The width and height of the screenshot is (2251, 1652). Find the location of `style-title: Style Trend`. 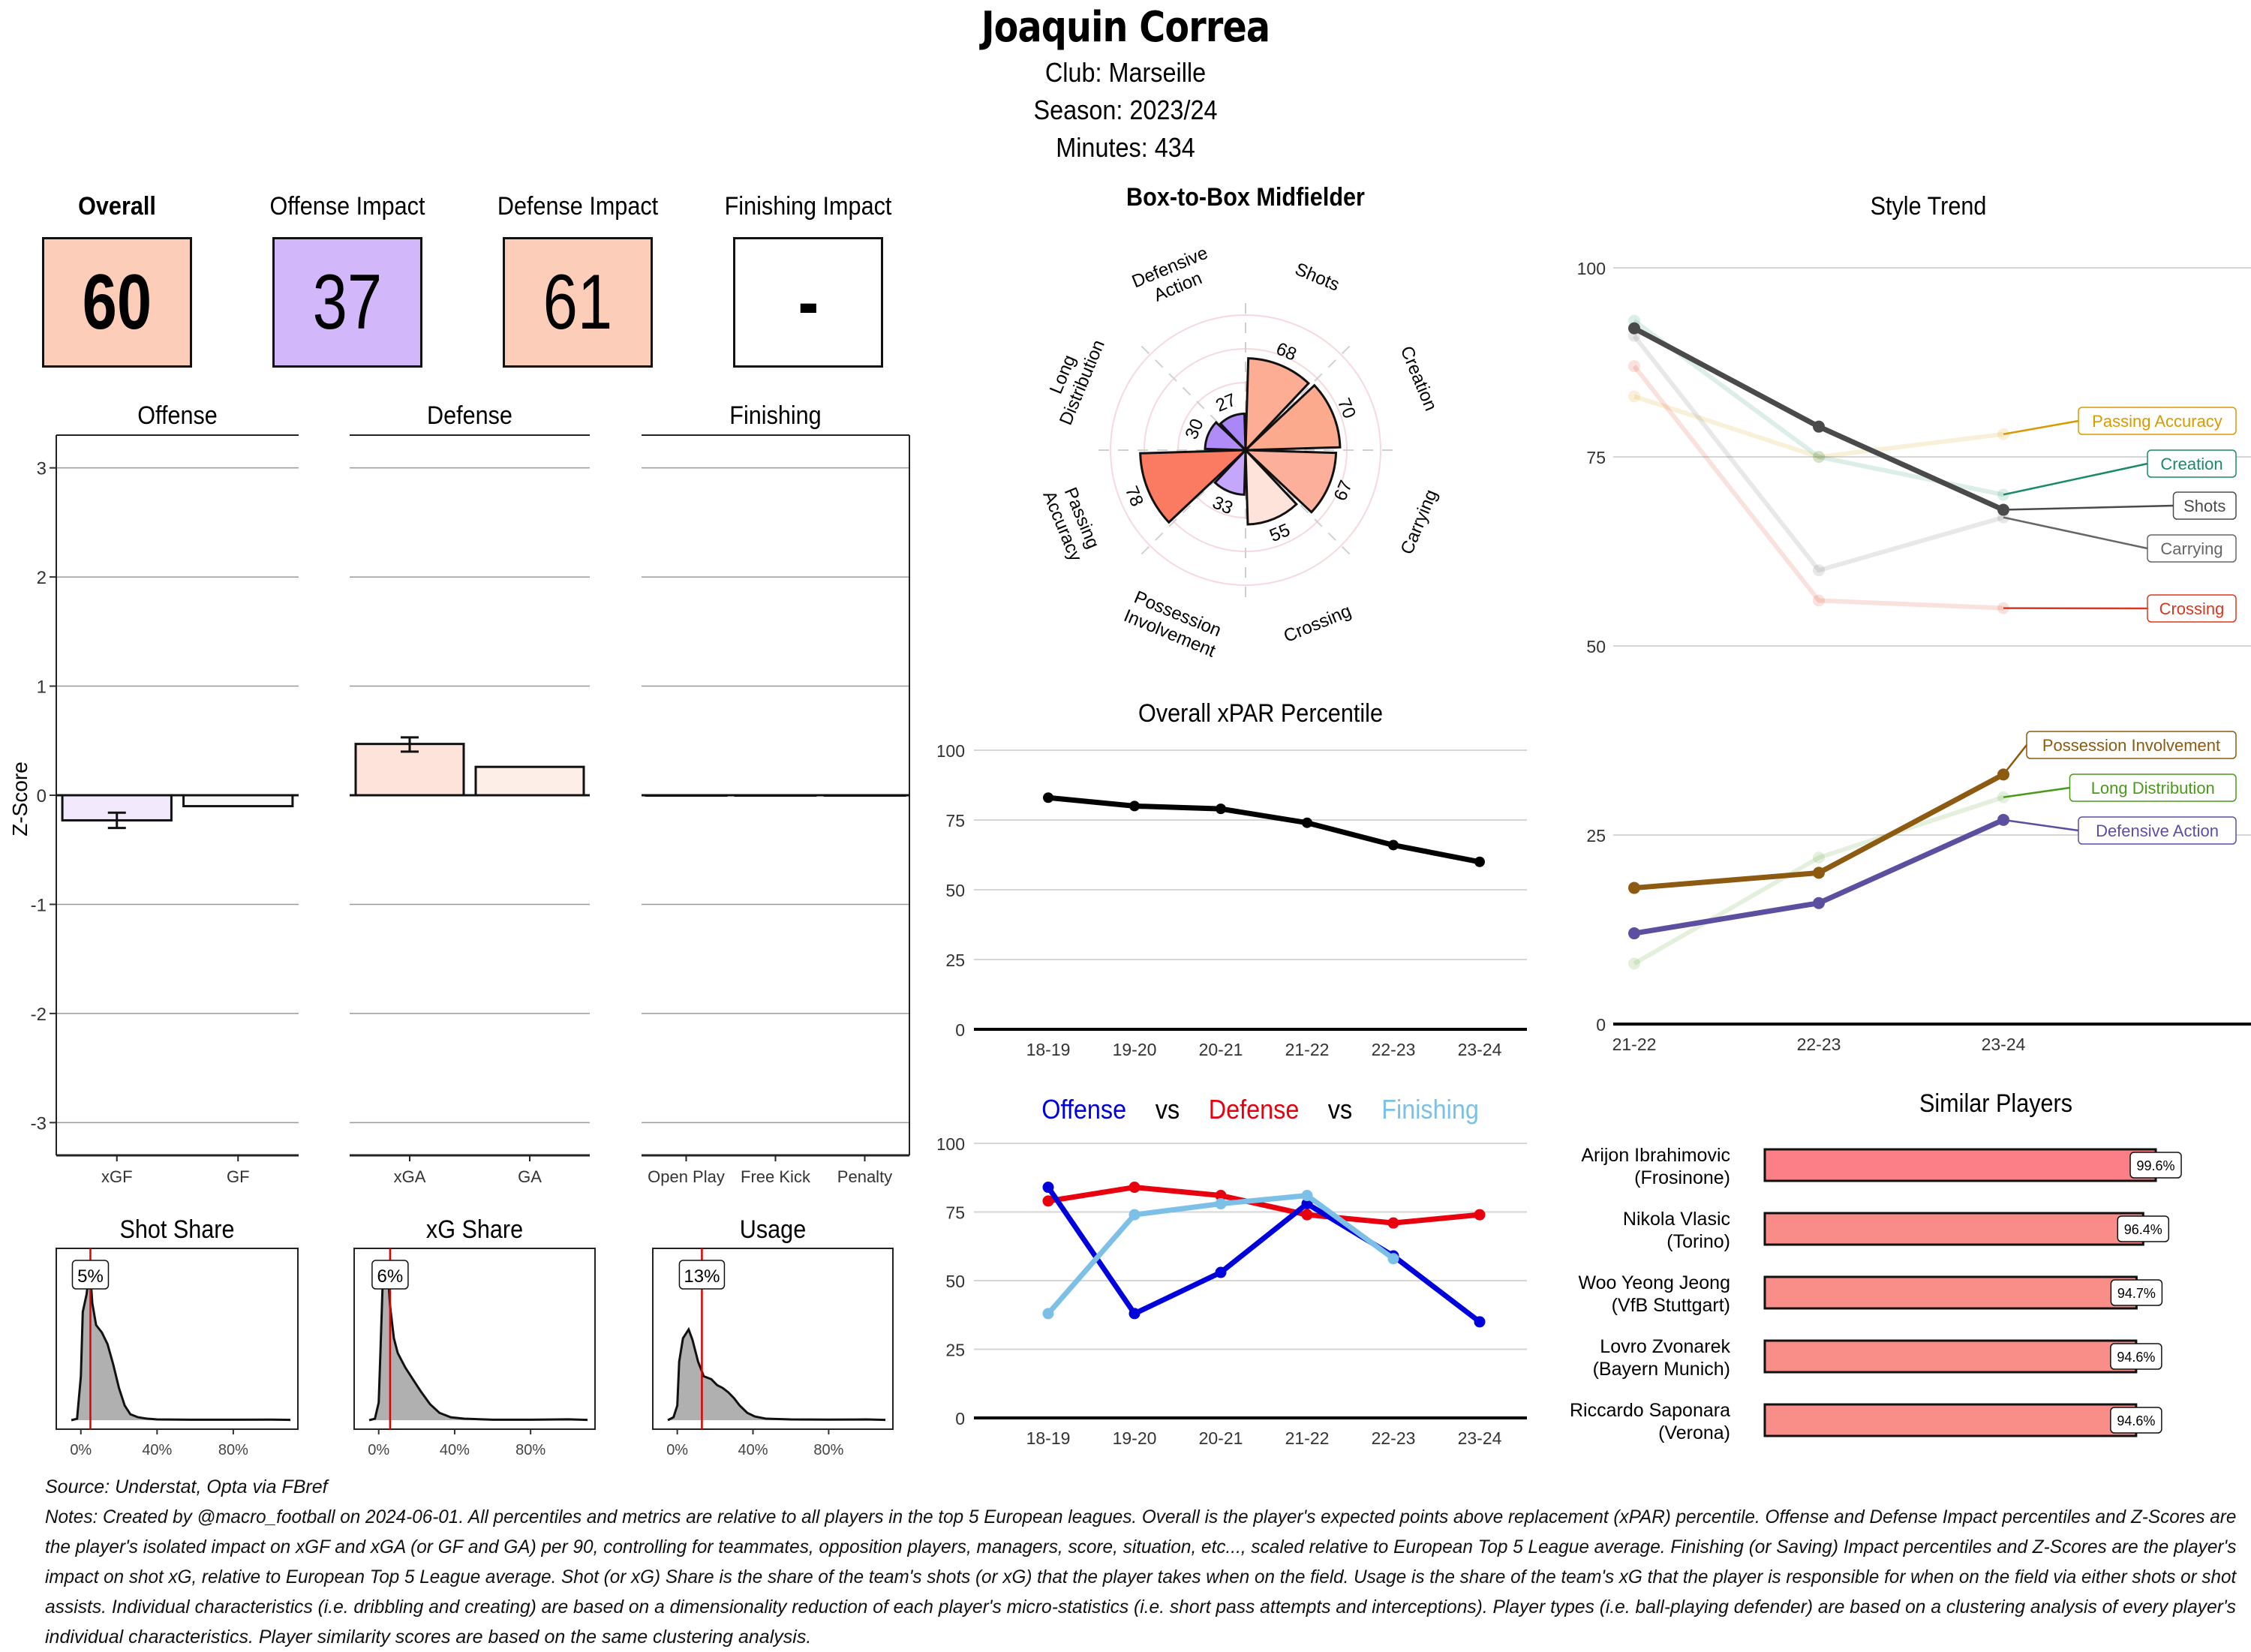

style-title: Style Trend is located at coordinates (1928, 206).